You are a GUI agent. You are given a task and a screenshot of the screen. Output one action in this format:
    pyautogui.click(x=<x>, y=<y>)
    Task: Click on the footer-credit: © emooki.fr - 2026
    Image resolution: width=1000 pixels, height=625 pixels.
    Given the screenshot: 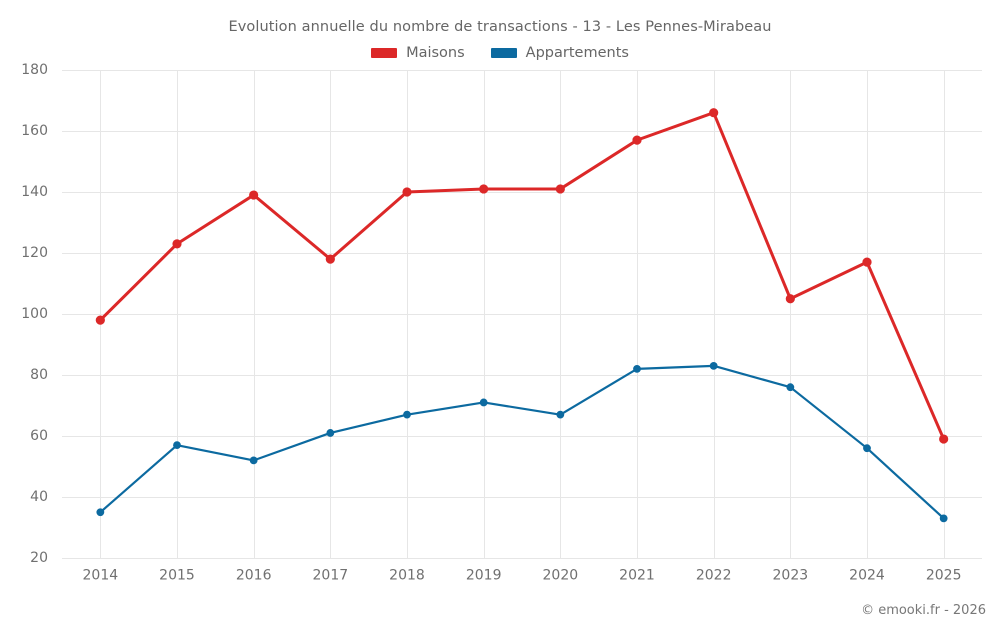 What is the action you would take?
    pyautogui.click(x=923, y=610)
    